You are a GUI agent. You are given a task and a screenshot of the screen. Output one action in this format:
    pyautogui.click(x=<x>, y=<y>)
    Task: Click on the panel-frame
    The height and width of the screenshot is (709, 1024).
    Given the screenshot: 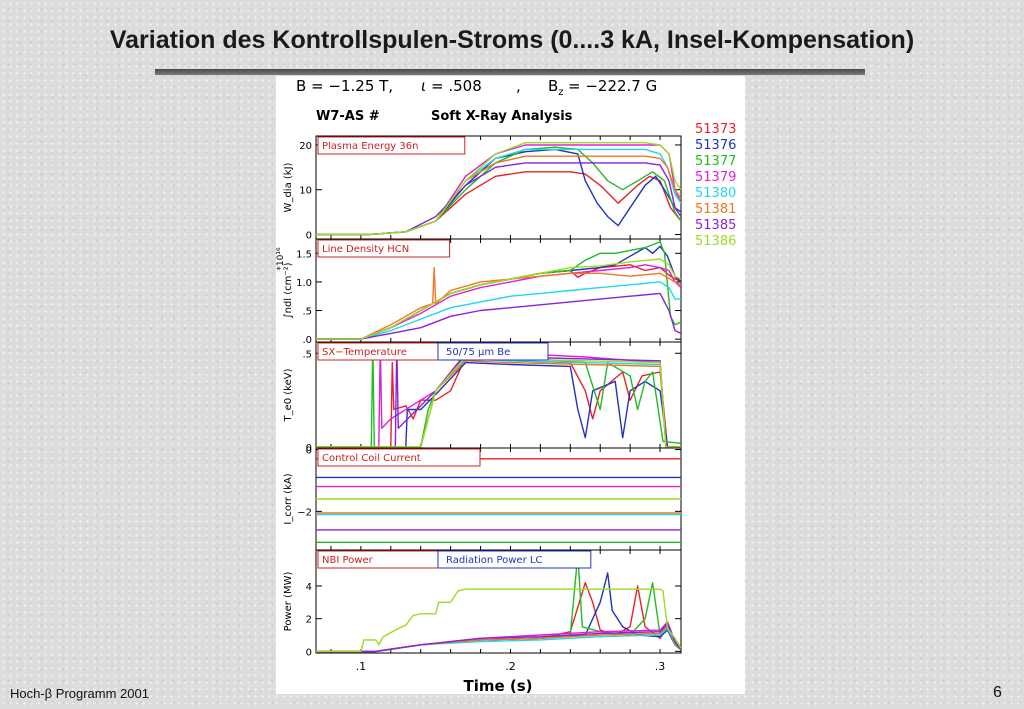 What is the action you would take?
    pyautogui.click(x=498, y=601)
    